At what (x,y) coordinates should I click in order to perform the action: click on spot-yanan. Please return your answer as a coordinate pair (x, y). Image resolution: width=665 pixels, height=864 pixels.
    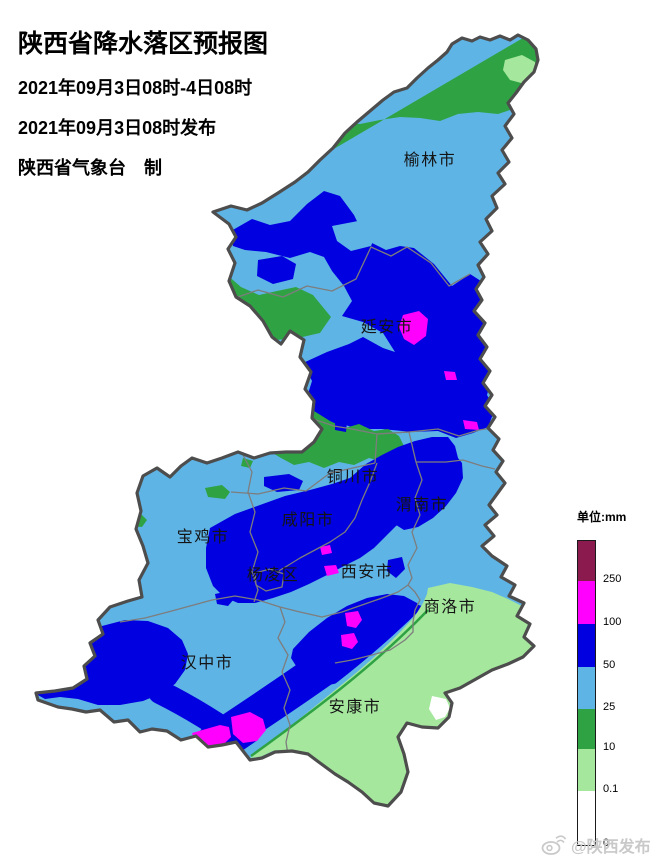
    Looking at the image, I should click on (413, 328).